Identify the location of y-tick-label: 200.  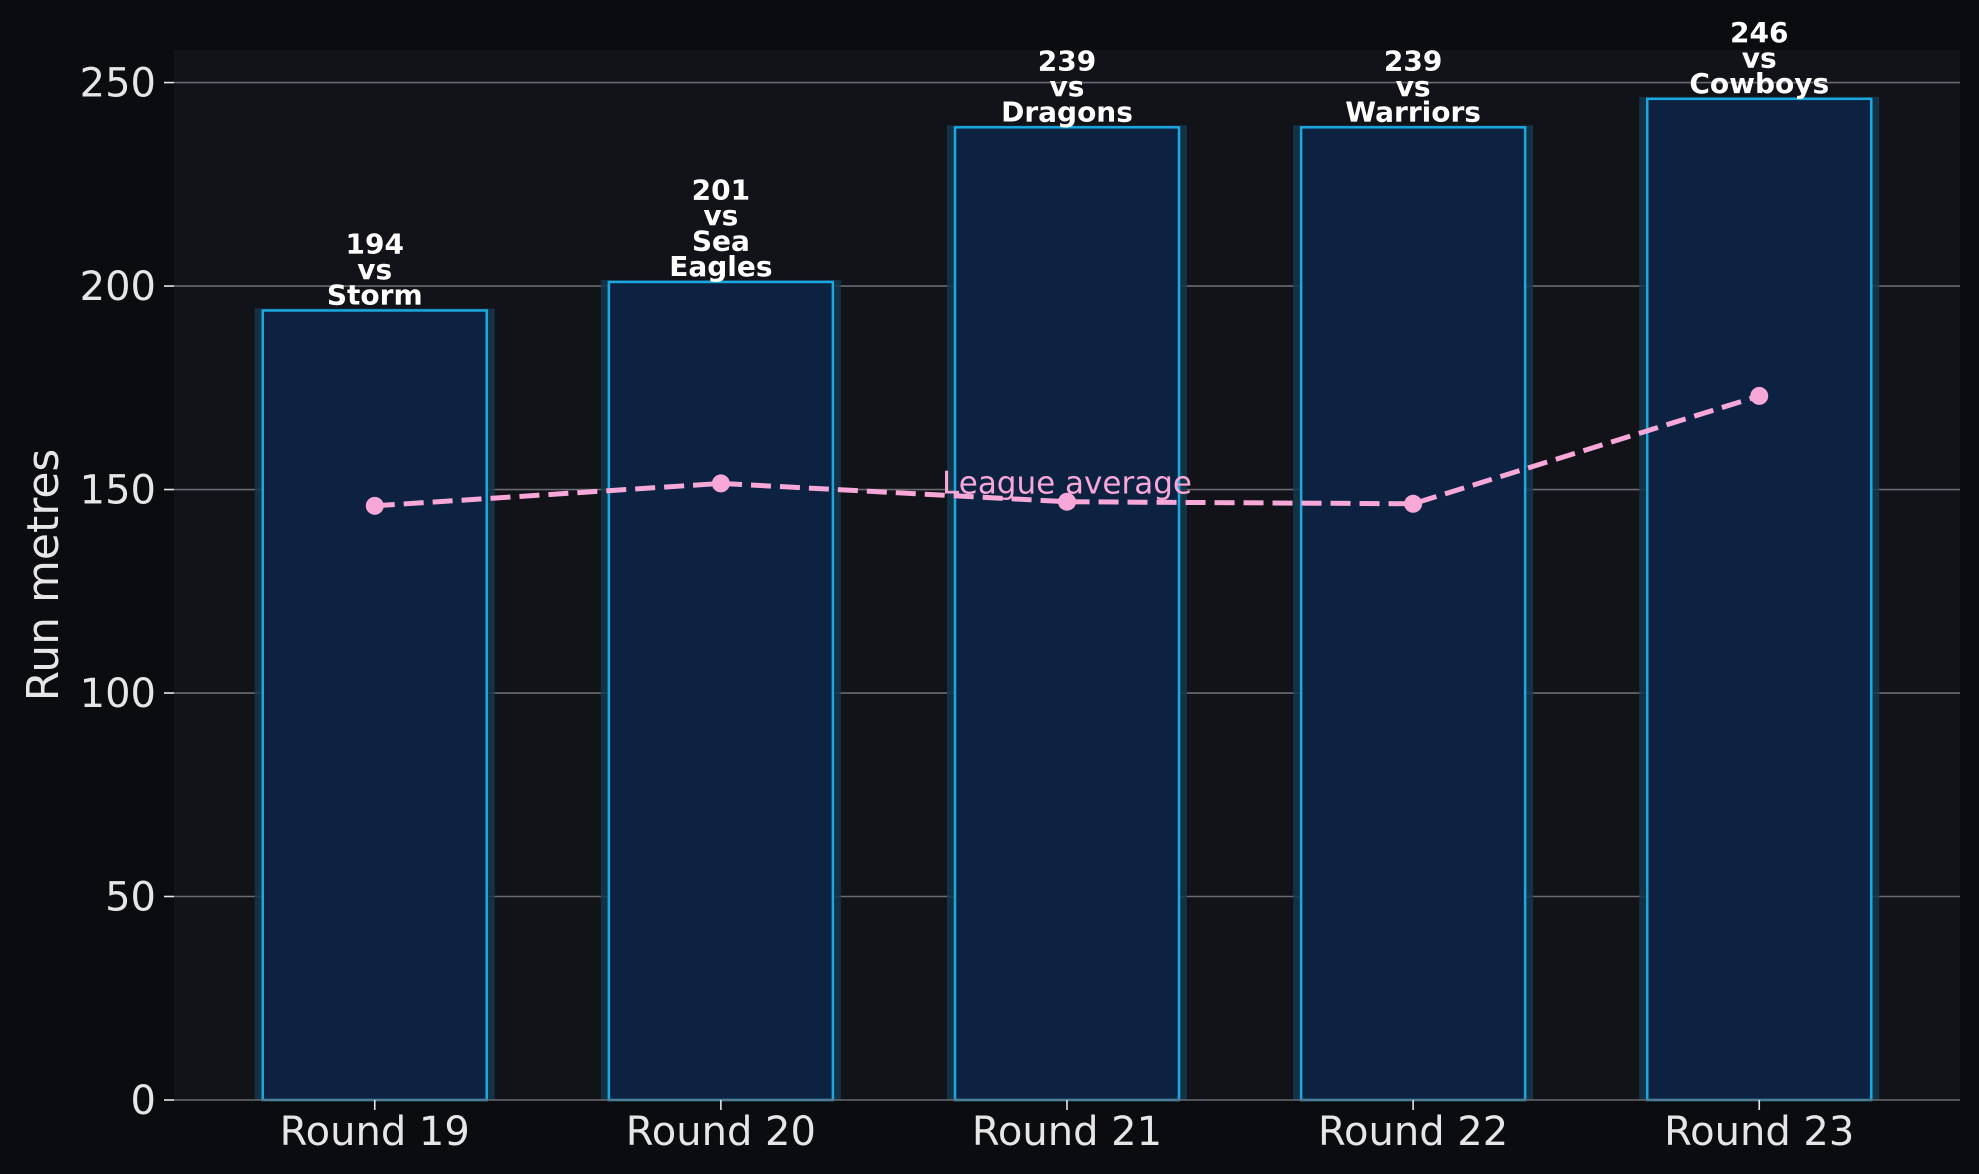
(118, 287).